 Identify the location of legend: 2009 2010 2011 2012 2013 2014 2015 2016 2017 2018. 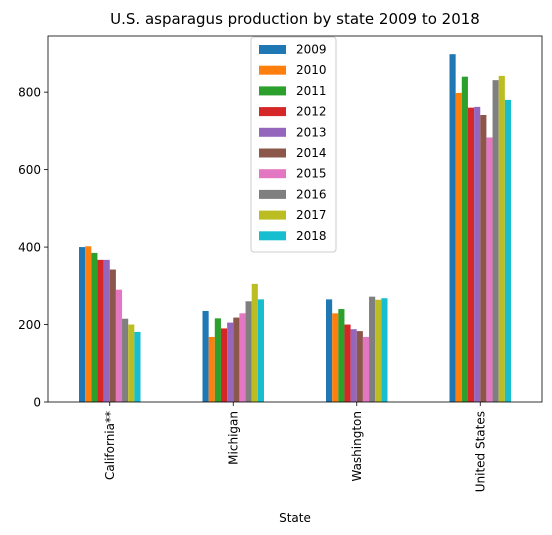
(293, 144).